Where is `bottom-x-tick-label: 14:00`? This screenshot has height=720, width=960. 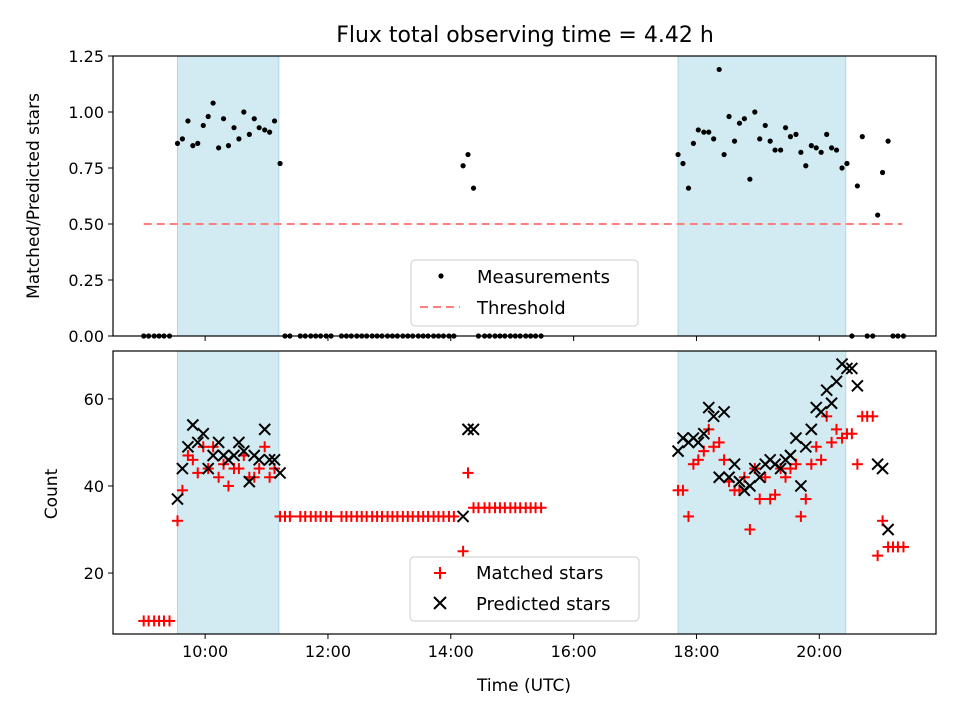 bottom-x-tick-label: 14:00 is located at coordinates (451, 651).